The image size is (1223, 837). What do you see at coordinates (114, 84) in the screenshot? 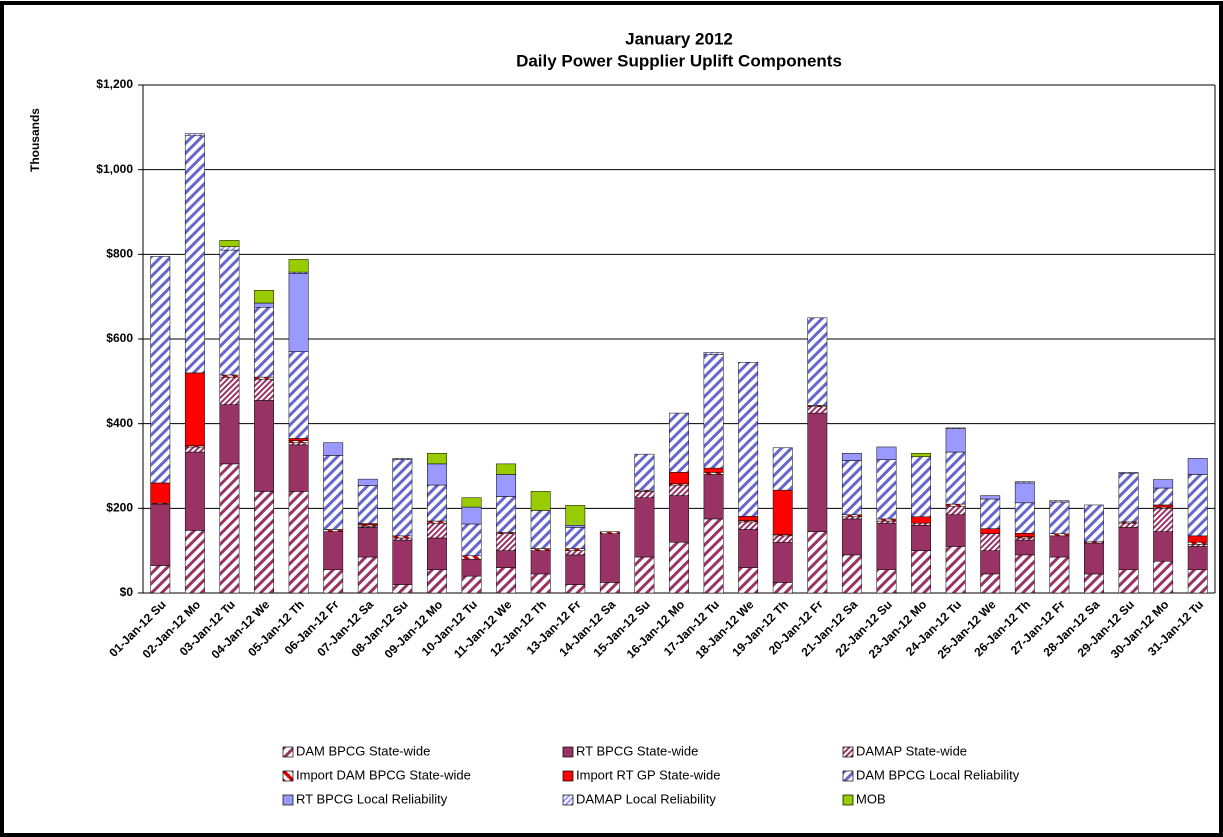
I see `y-tick-label: $1,200` at bounding box center [114, 84].